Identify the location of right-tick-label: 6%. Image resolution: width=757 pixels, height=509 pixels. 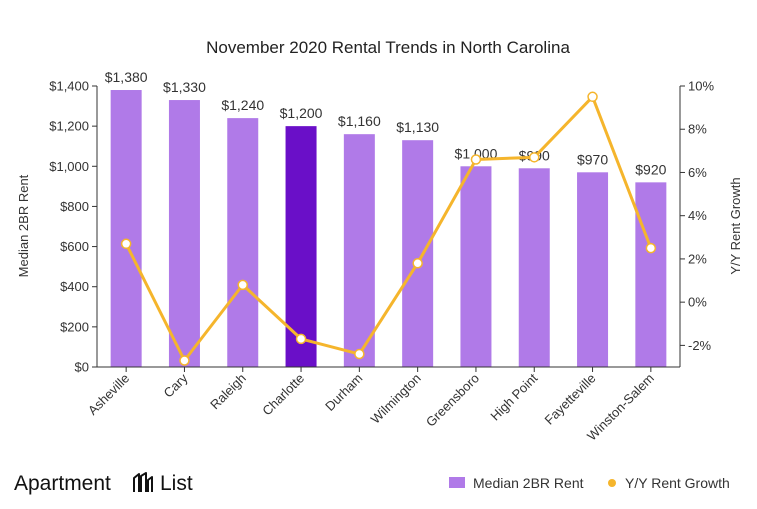
(697, 172).